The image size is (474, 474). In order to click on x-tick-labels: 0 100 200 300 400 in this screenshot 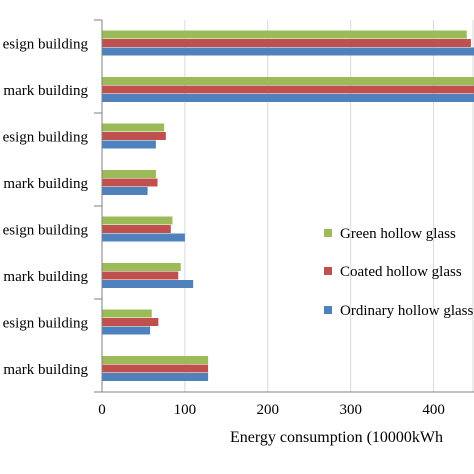, I will do `click(271, 410)`.